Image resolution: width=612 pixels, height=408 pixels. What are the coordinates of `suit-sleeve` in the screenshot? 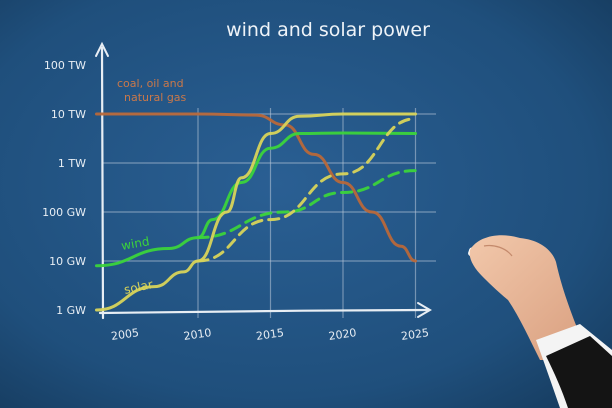 It's located at (579, 372).